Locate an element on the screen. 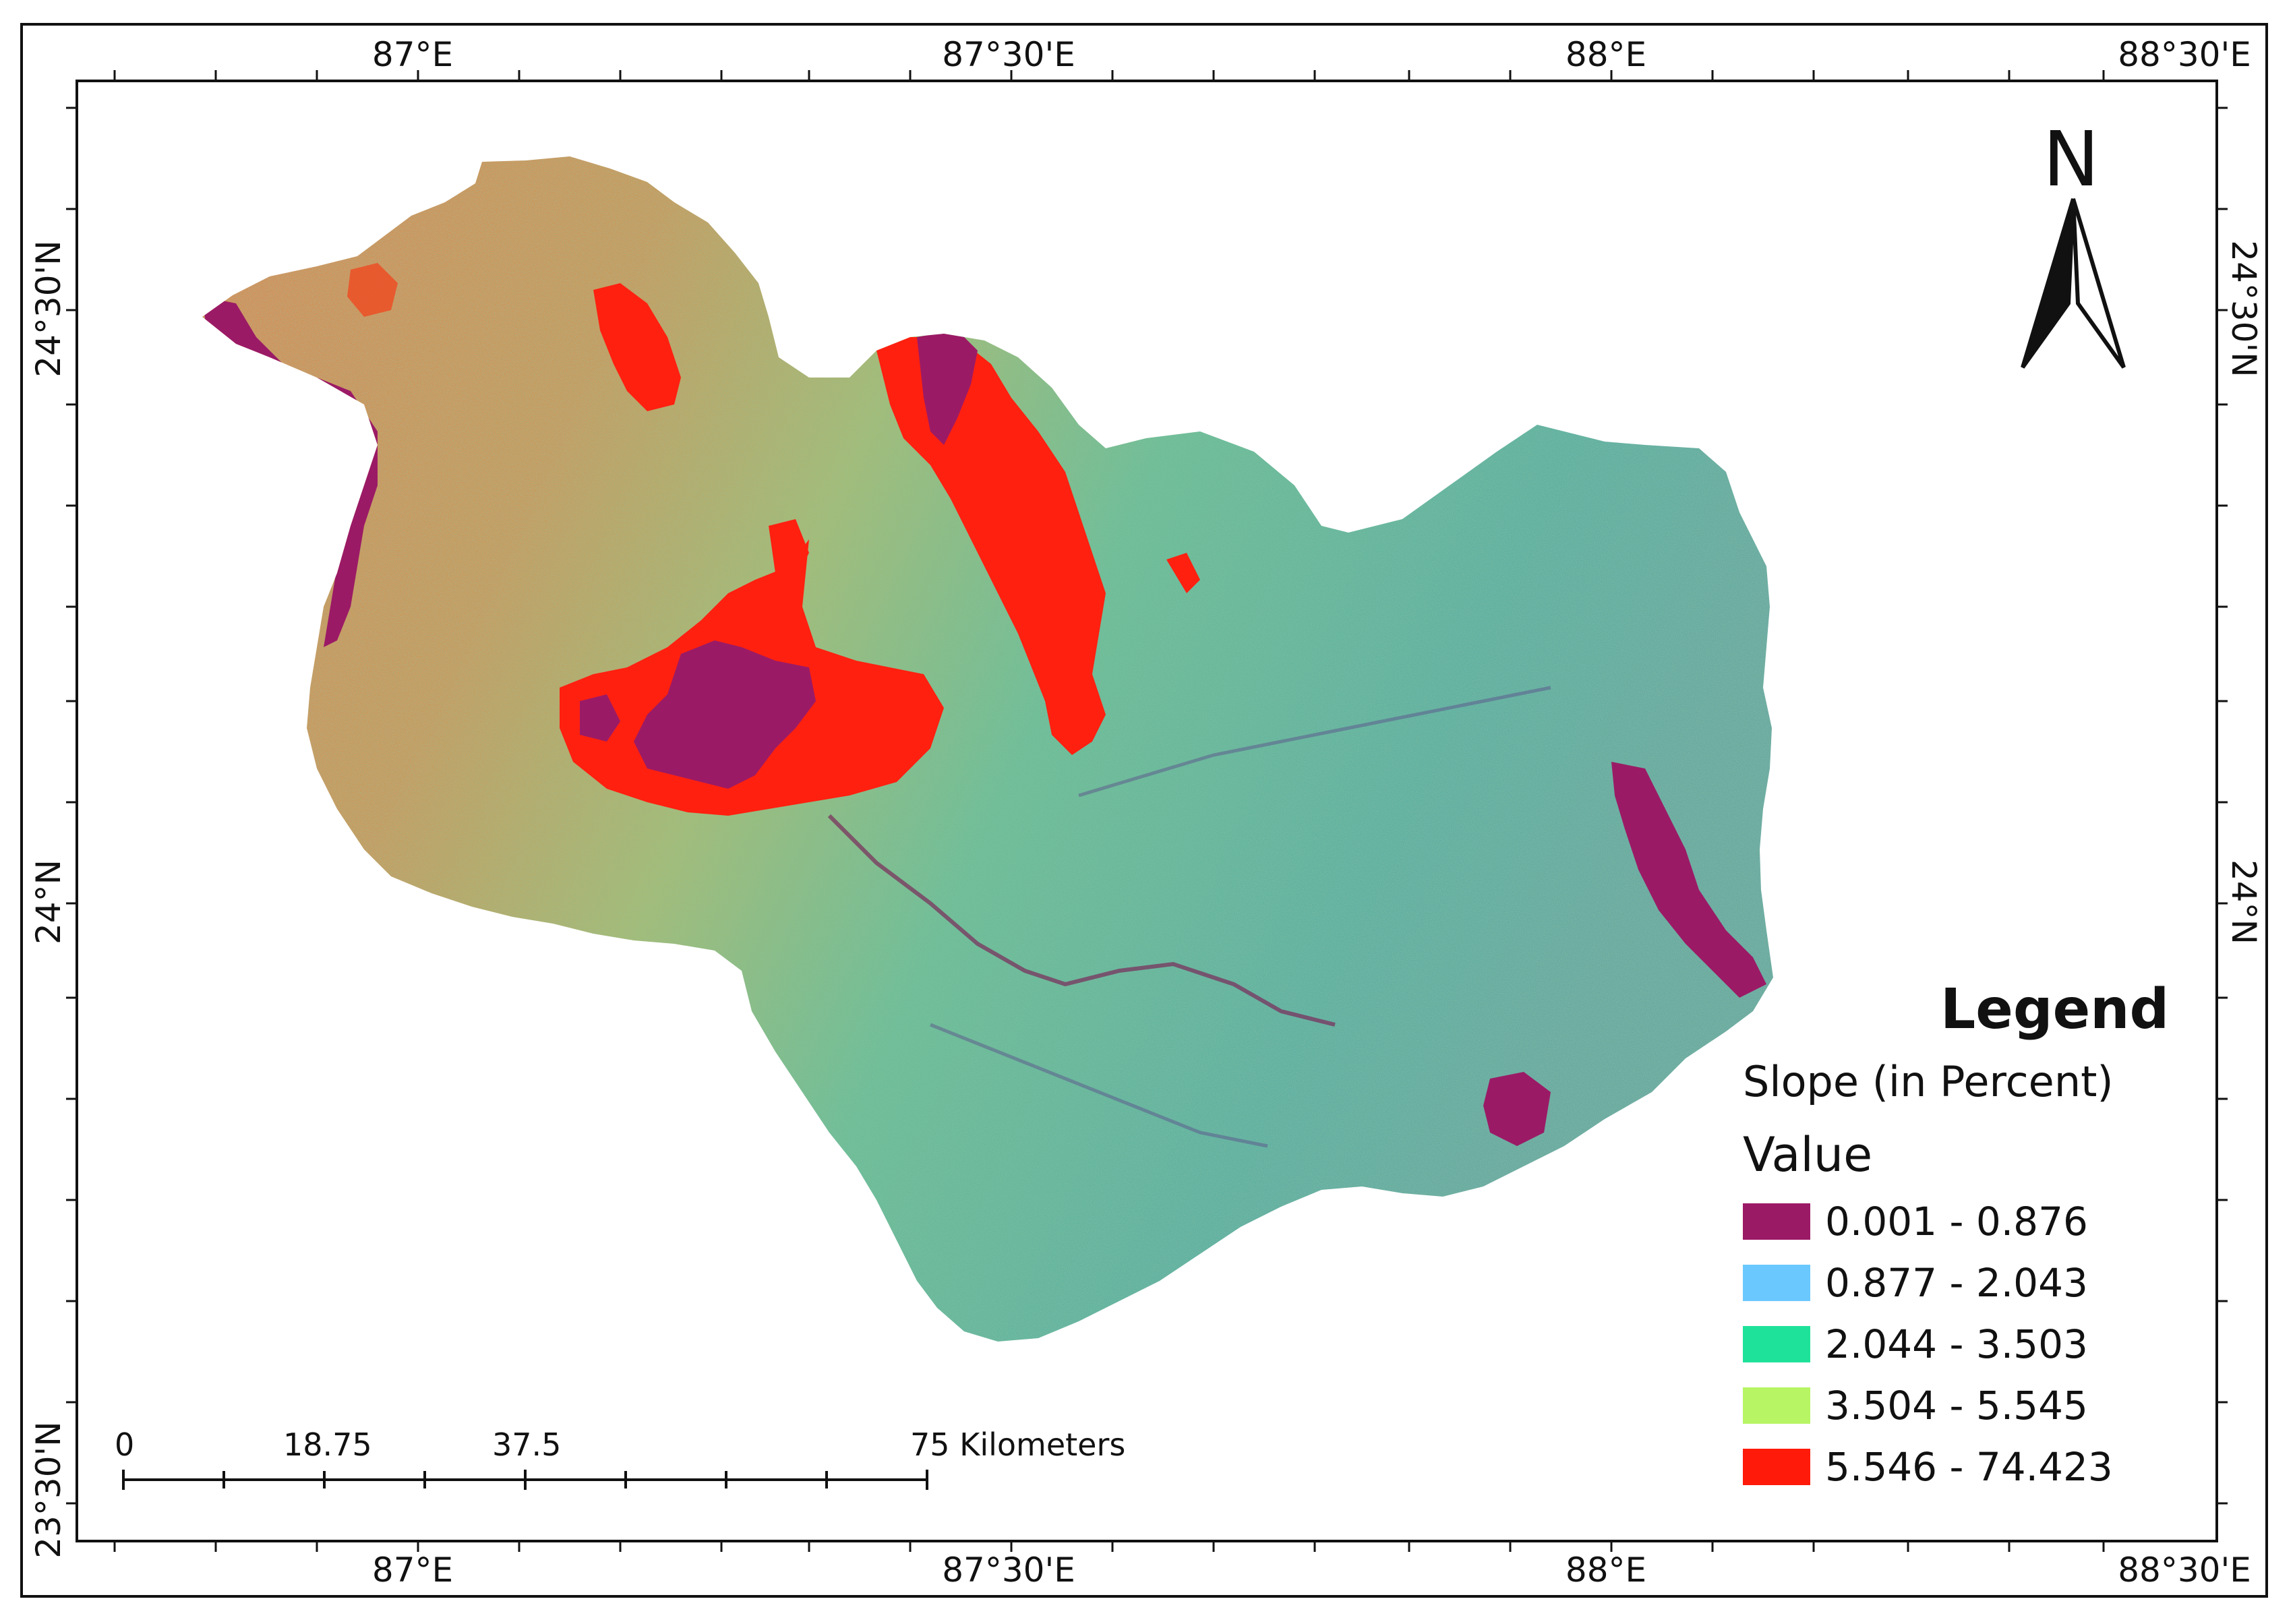 This screenshot has width=2293, height=1624. scale-label-375: 37.5 is located at coordinates (527, 1444).